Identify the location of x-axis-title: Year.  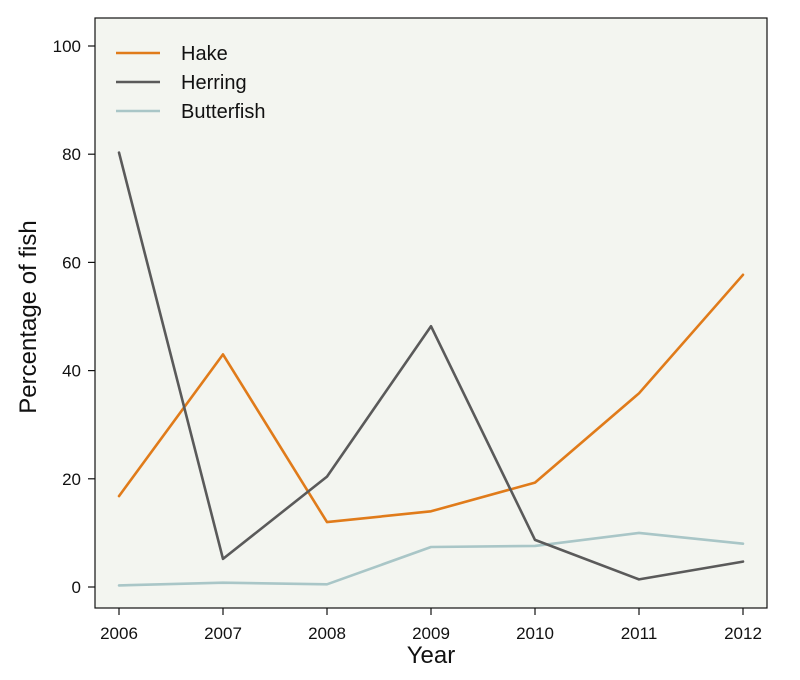
(431, 655).